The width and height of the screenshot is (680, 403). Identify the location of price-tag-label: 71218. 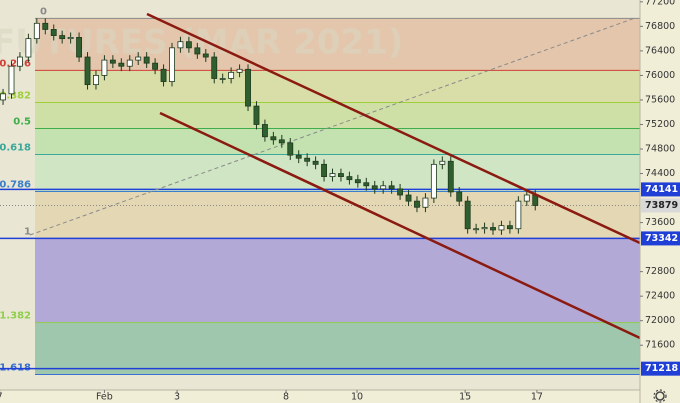
(661, 368).